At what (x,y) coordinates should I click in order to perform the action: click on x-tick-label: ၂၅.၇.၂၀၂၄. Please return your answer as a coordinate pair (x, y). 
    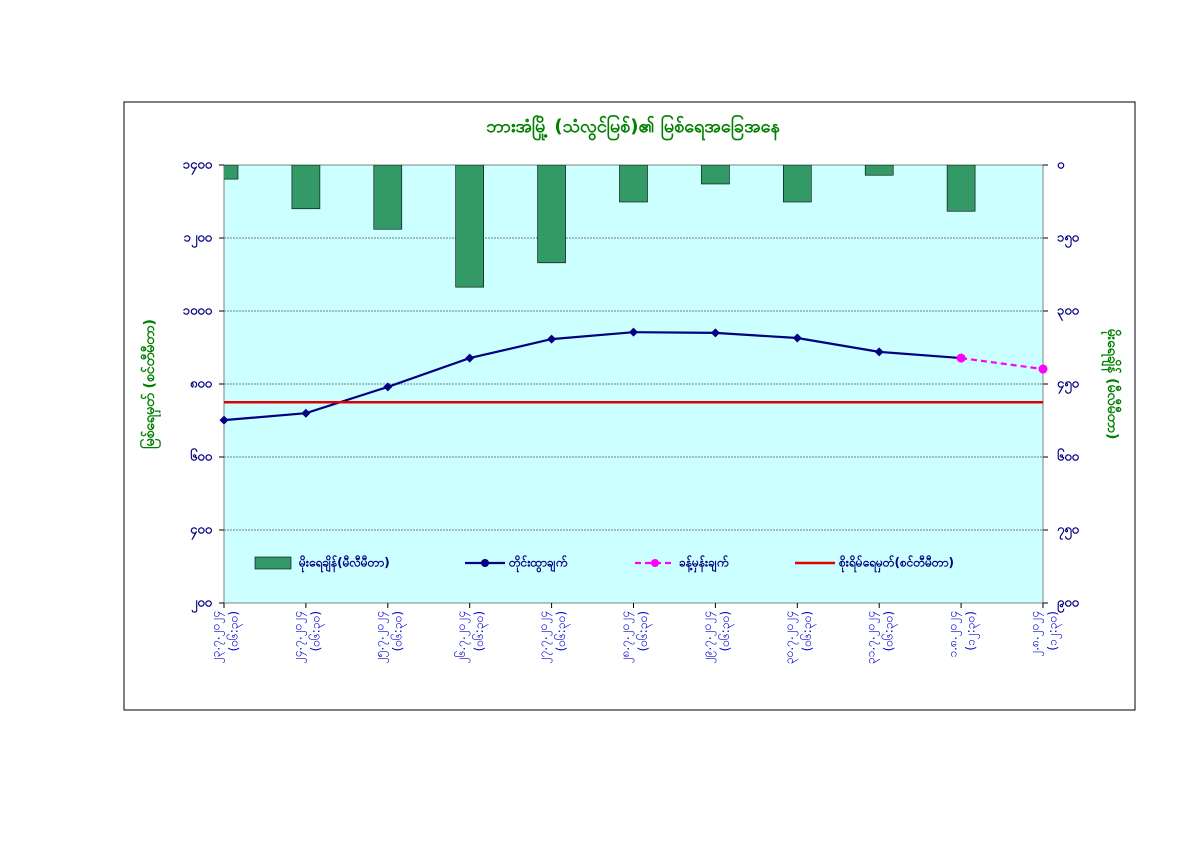
    Looking at the image, I should click on (380, 637).